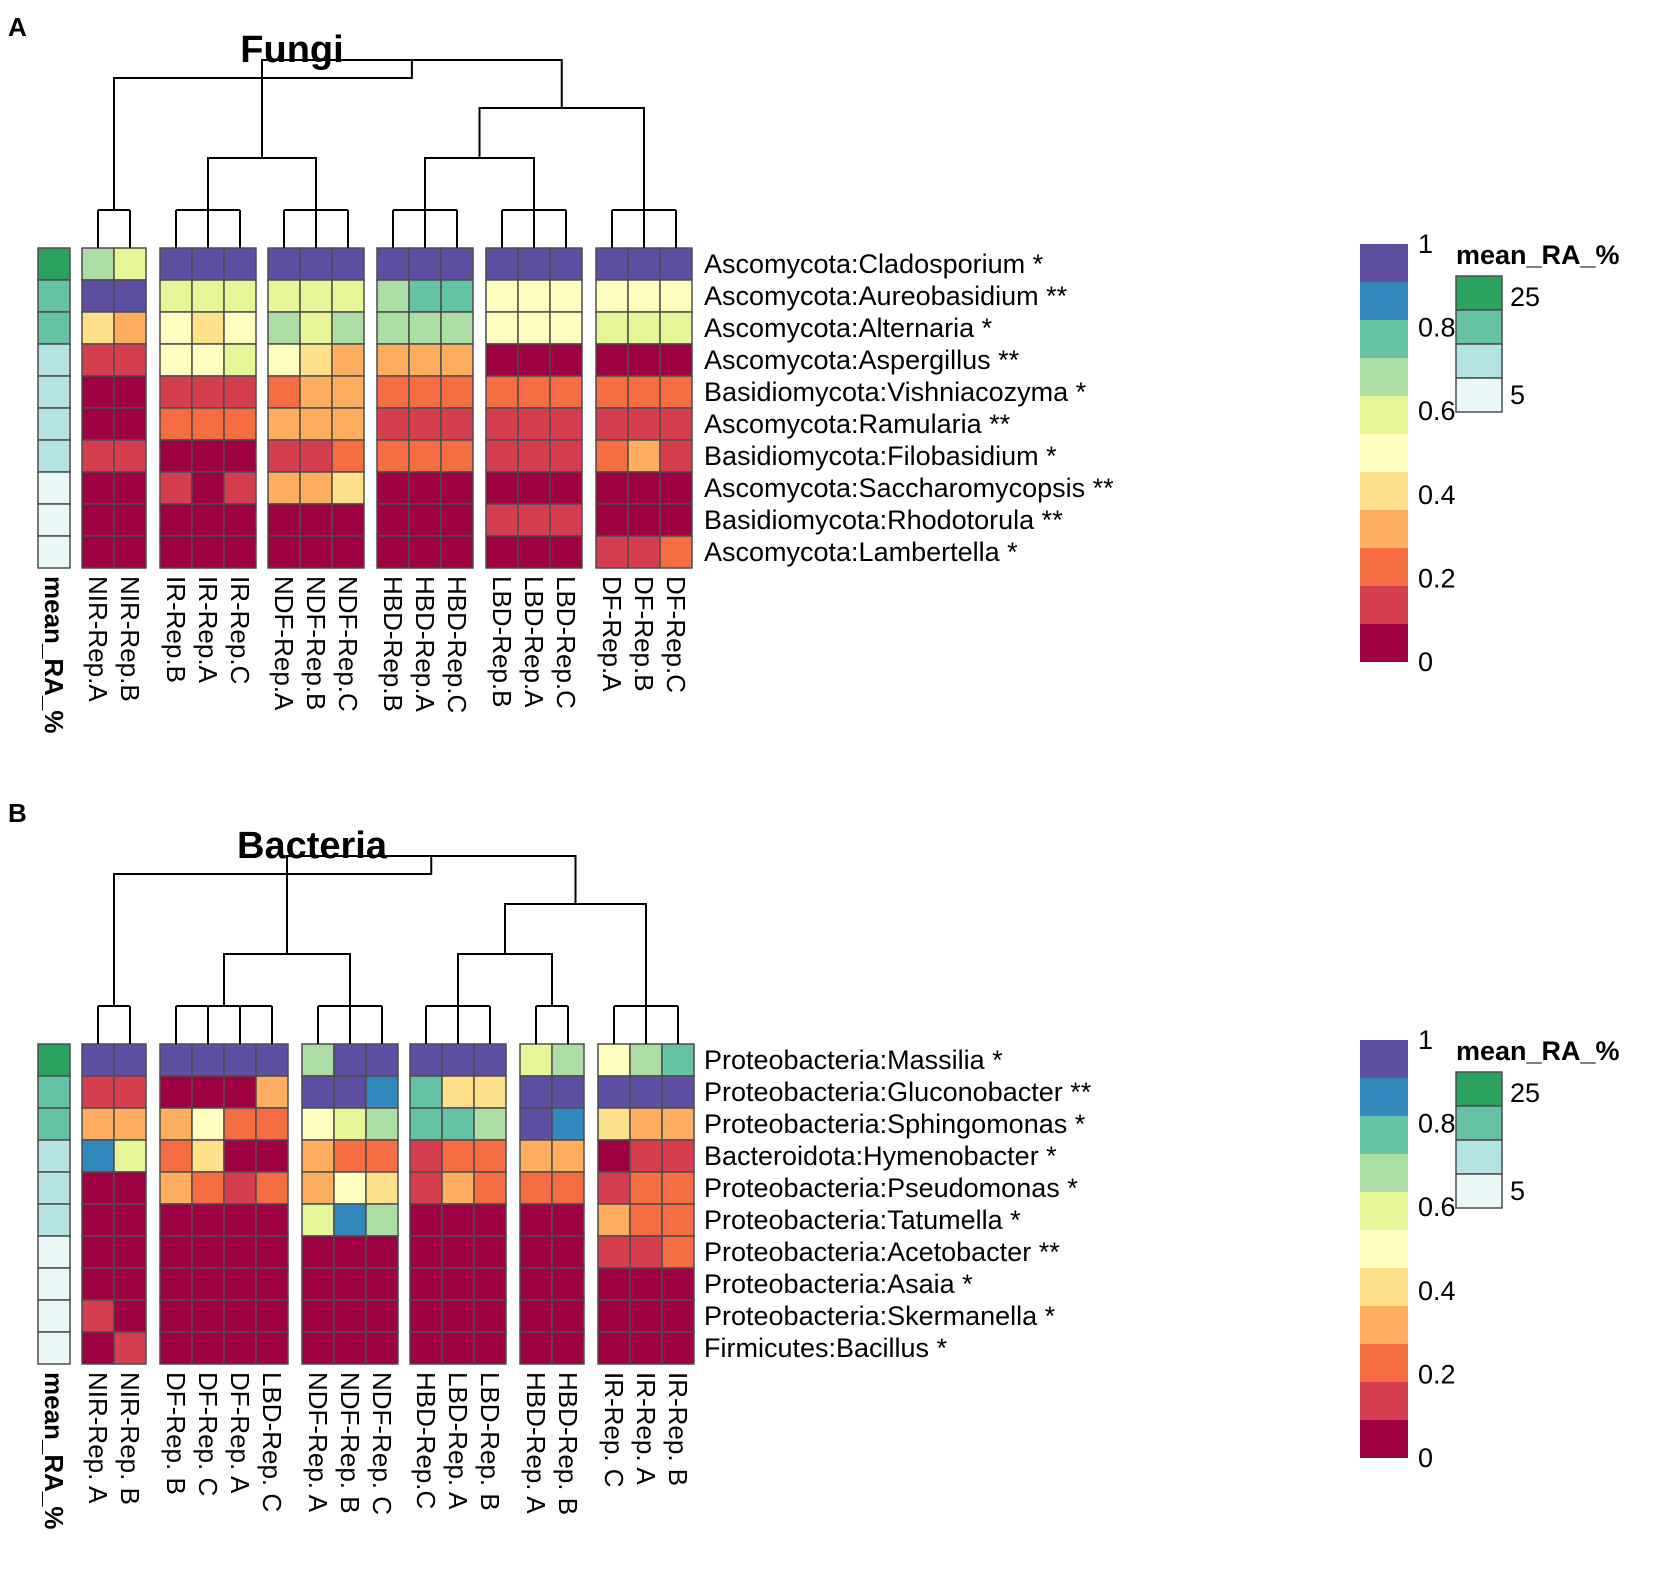 This screenshot has height=1579, width=1654. I want to click on pa-col-label: DF-Rep.B, so click(644, 634).